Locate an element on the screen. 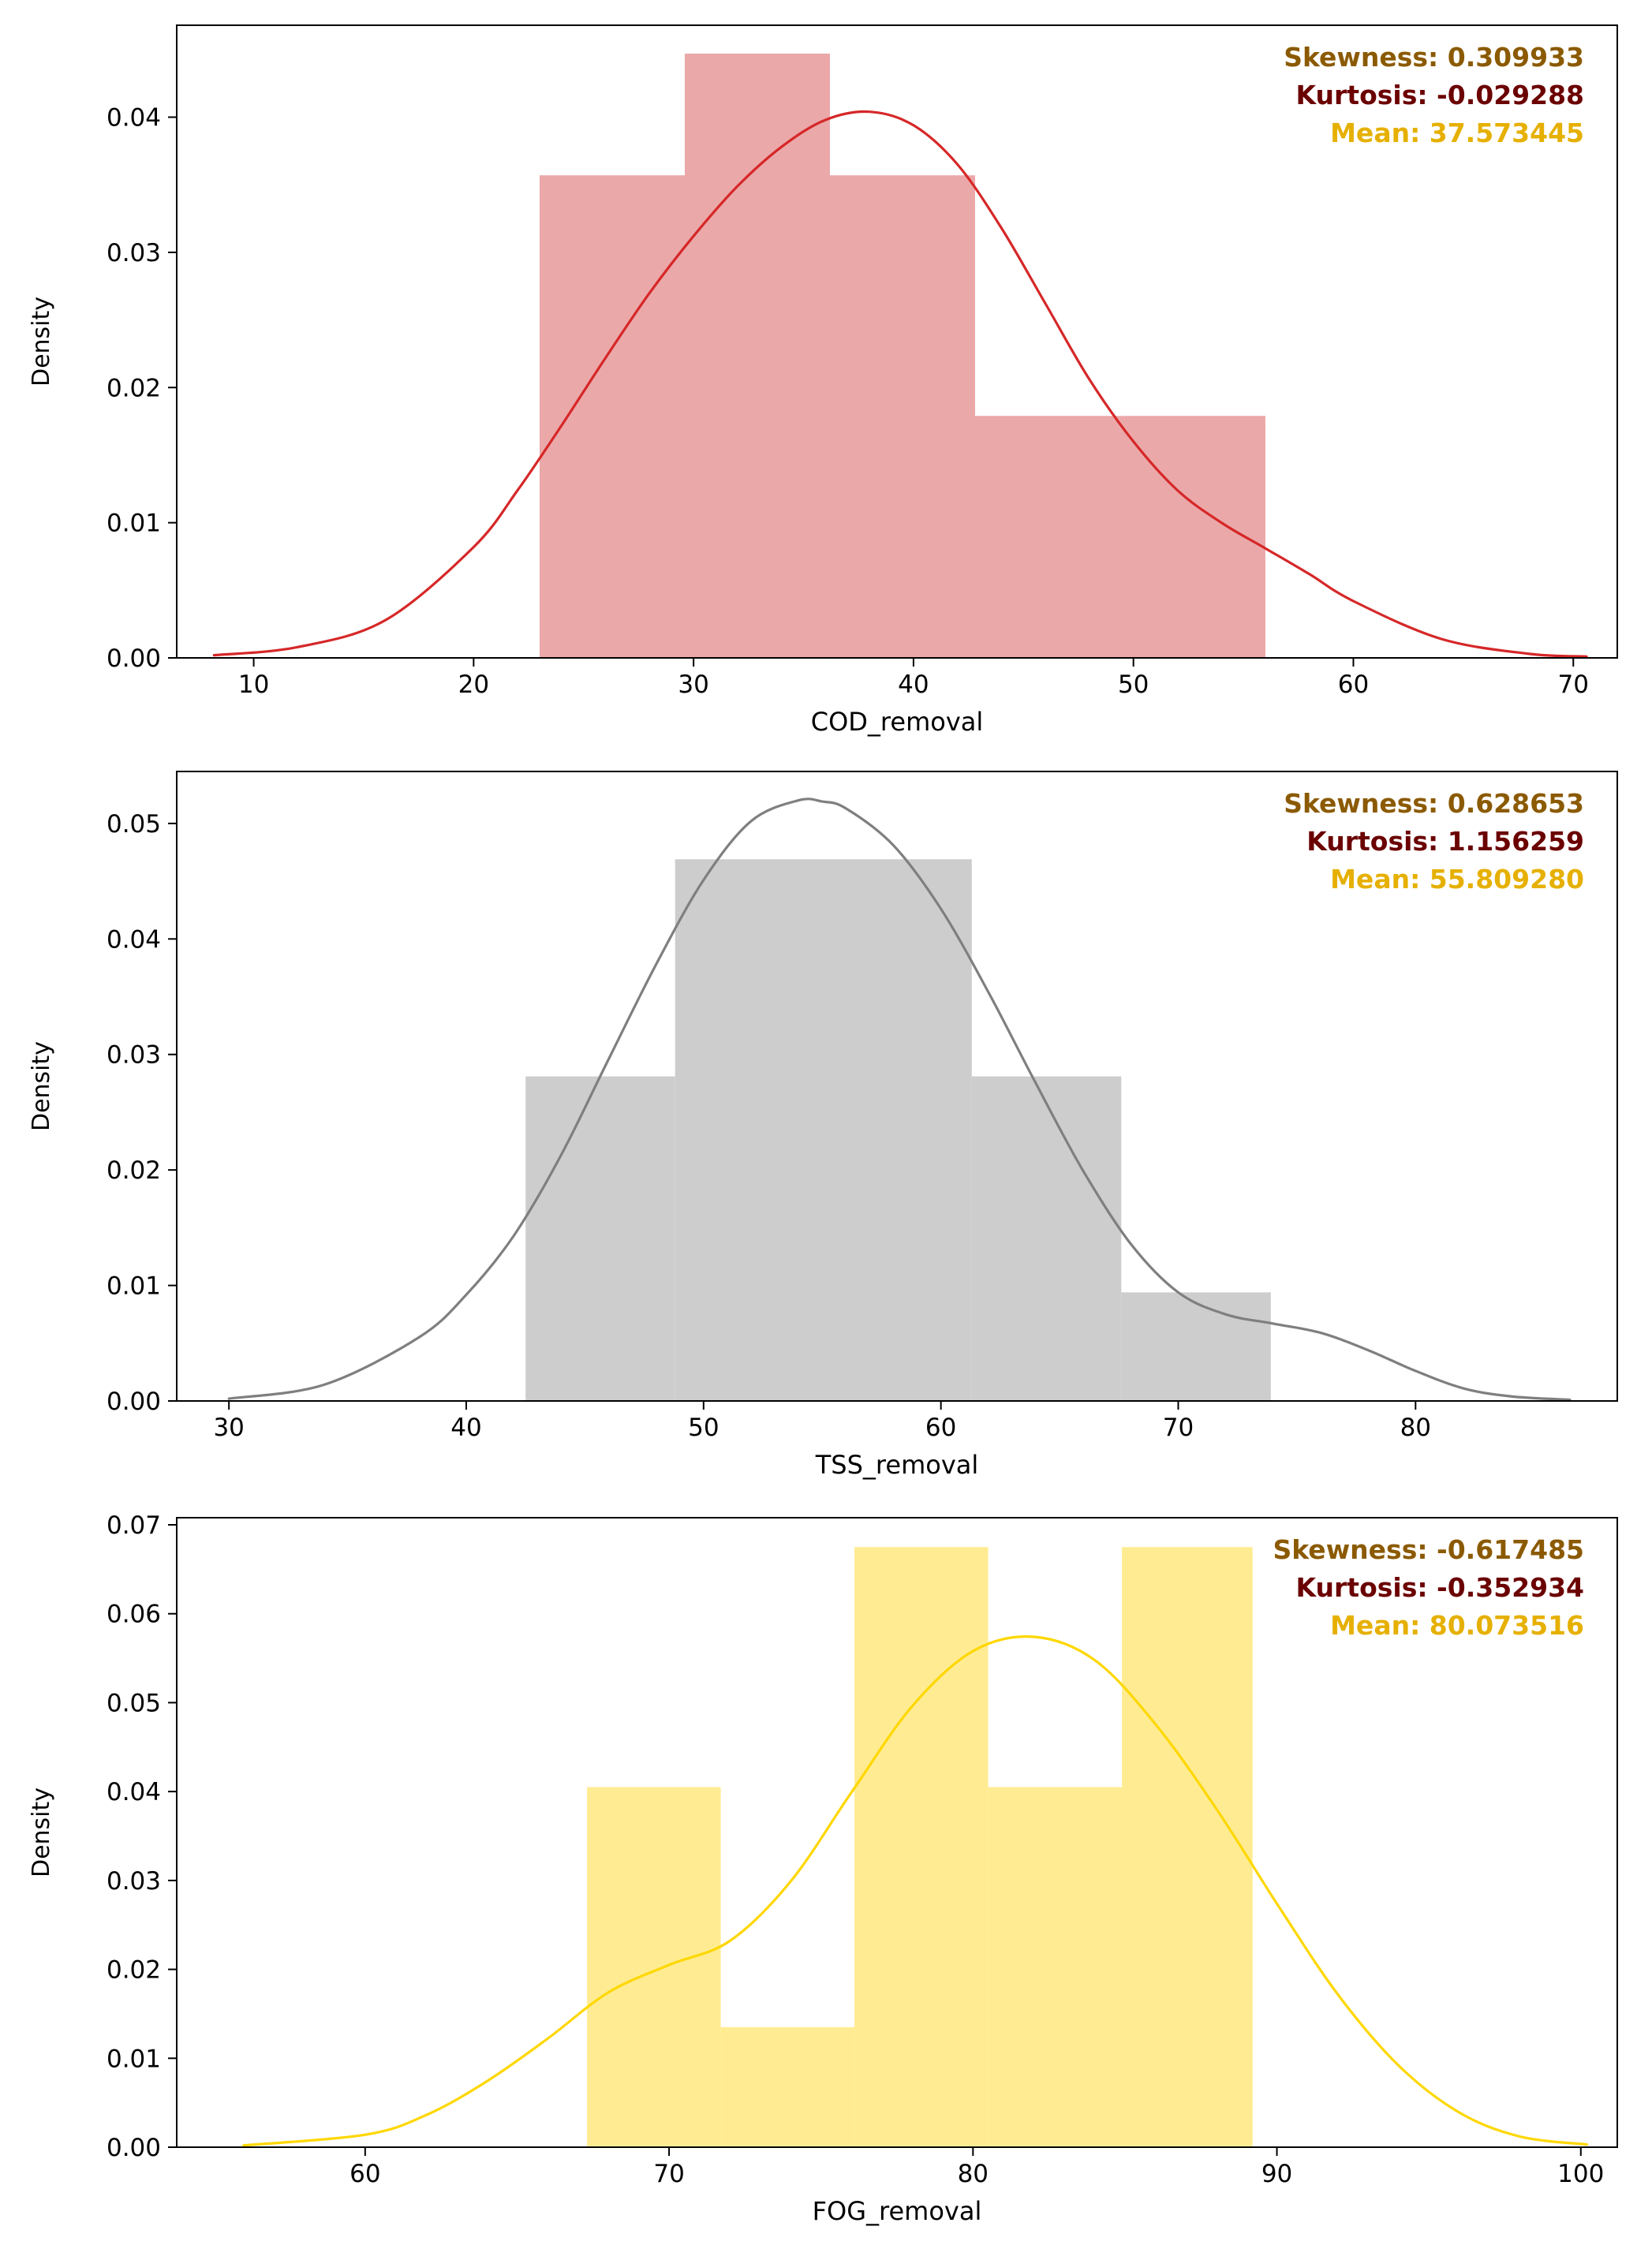 The width and height of the screenshot is (1652, 2260). kurtosis-annotation: Kurtosis: -0.029288 is located at coordinates (1440, 95).